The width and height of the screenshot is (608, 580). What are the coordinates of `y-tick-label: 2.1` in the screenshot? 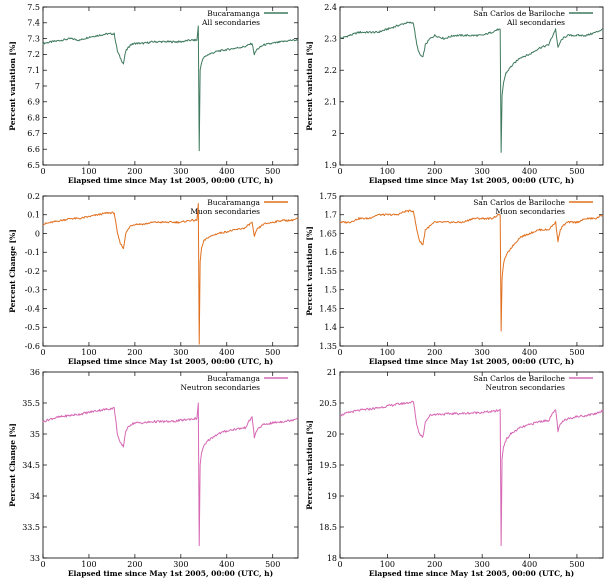 It's located at (330, 102).